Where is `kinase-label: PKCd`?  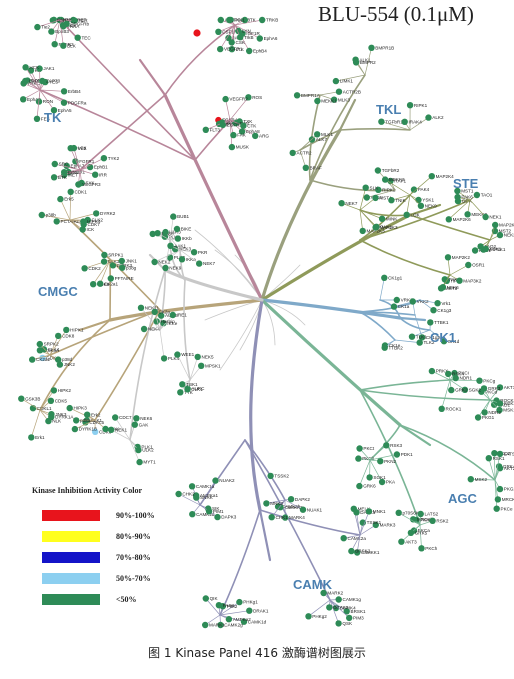 kinase-label: PKCd is located at coordinates (491, 391).